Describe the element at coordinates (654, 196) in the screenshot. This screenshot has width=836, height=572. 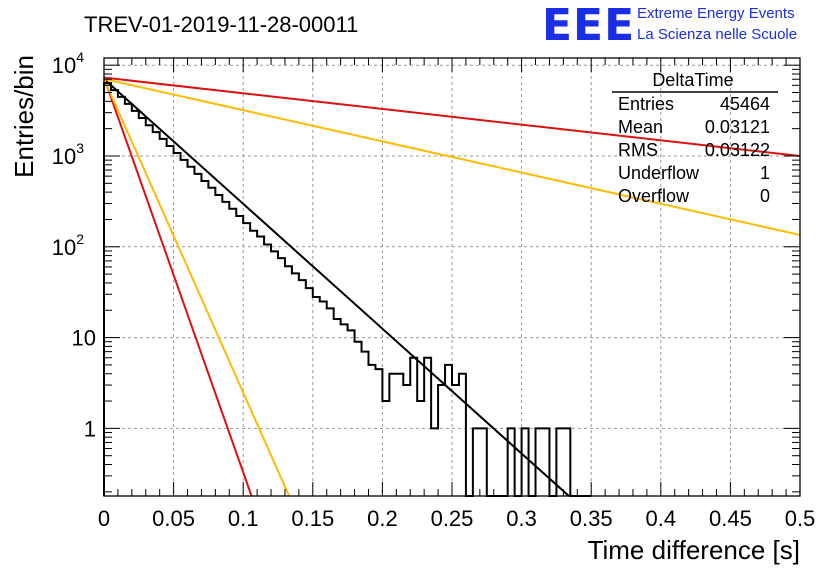
I see `stats-label-overflow: Overflow` at that location.